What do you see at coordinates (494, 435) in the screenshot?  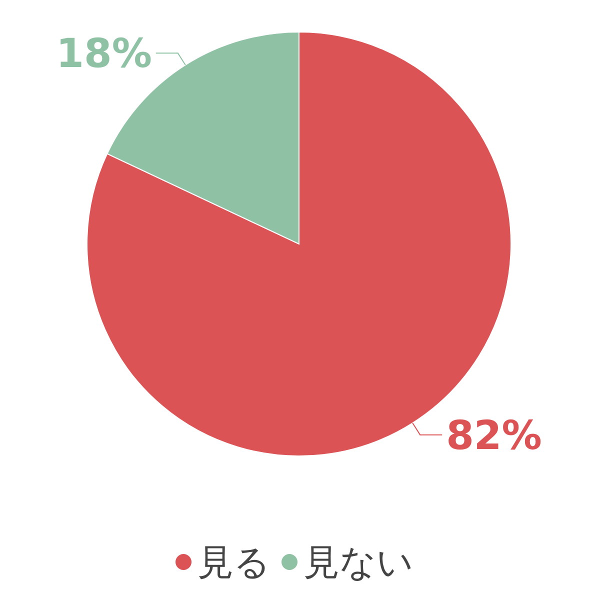 I see `data-label: 82%` at bounding box center [494, 435].